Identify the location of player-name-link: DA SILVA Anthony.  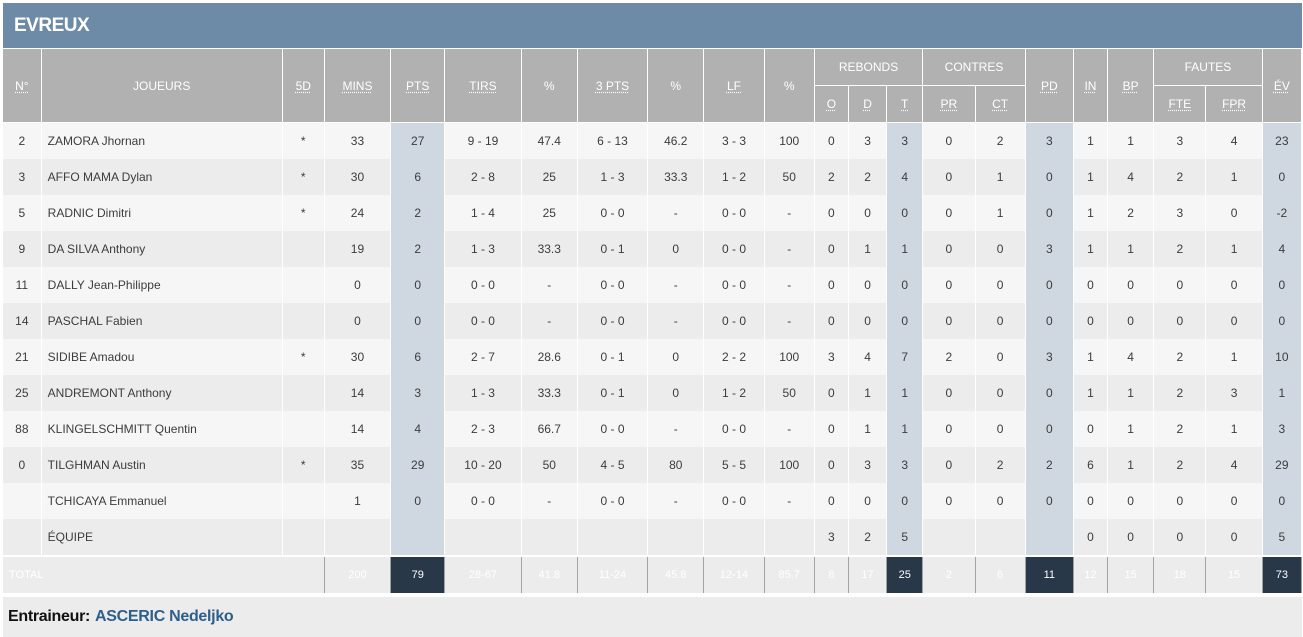
(162, 249).